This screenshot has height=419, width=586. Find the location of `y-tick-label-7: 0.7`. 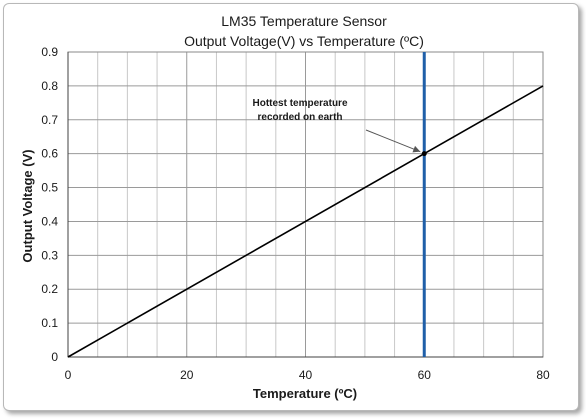

y-tick-label-7: 0.7 is located at coordinates (49, 120).